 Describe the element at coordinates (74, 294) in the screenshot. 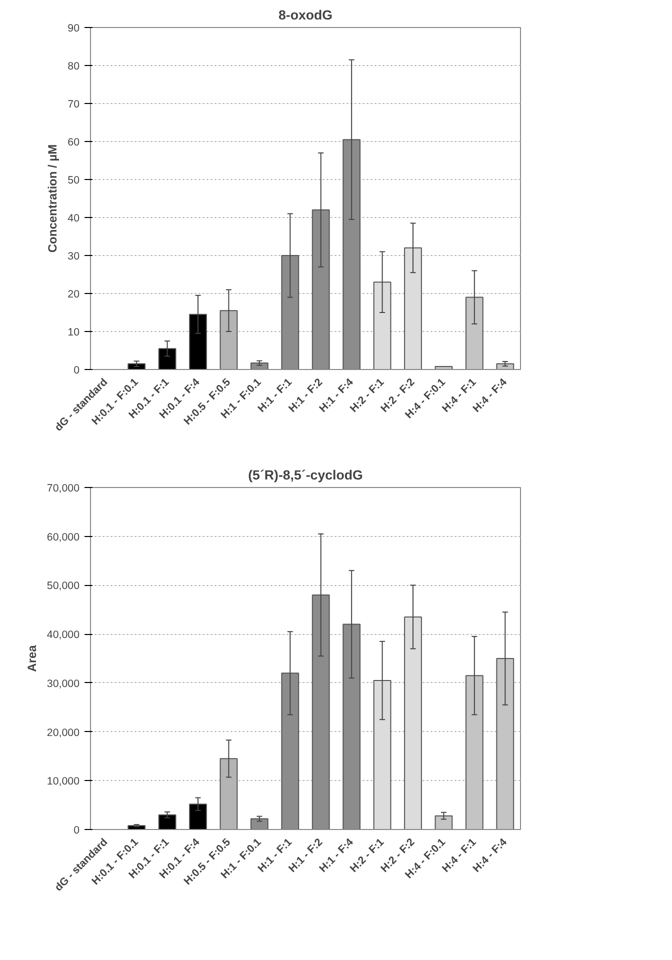

I see `y-tick-label: 20` at that location.